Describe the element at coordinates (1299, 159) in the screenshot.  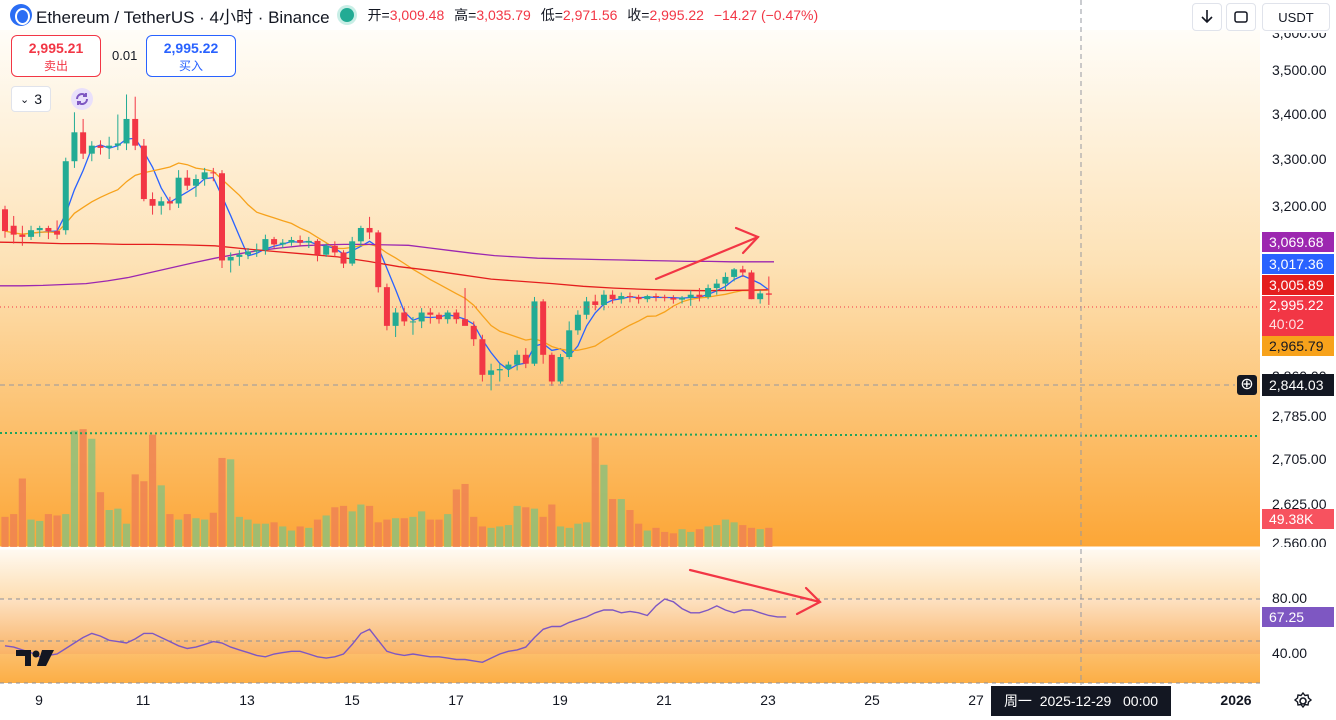
I see `price-tick: 3,300.00` at that location.